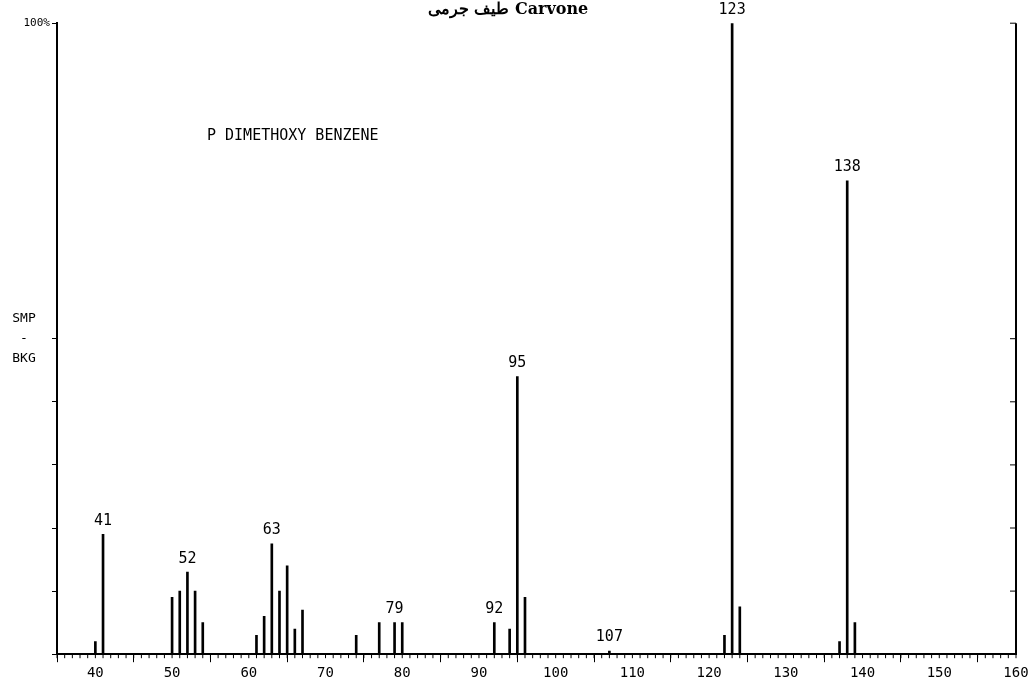 The width and height of the screenshot is (1034, 685). What do you see at coordinates (508, 9) in the screenshot?
I see `chart-title: طیف جرمی Carvone` at bounding box center [508, 9].